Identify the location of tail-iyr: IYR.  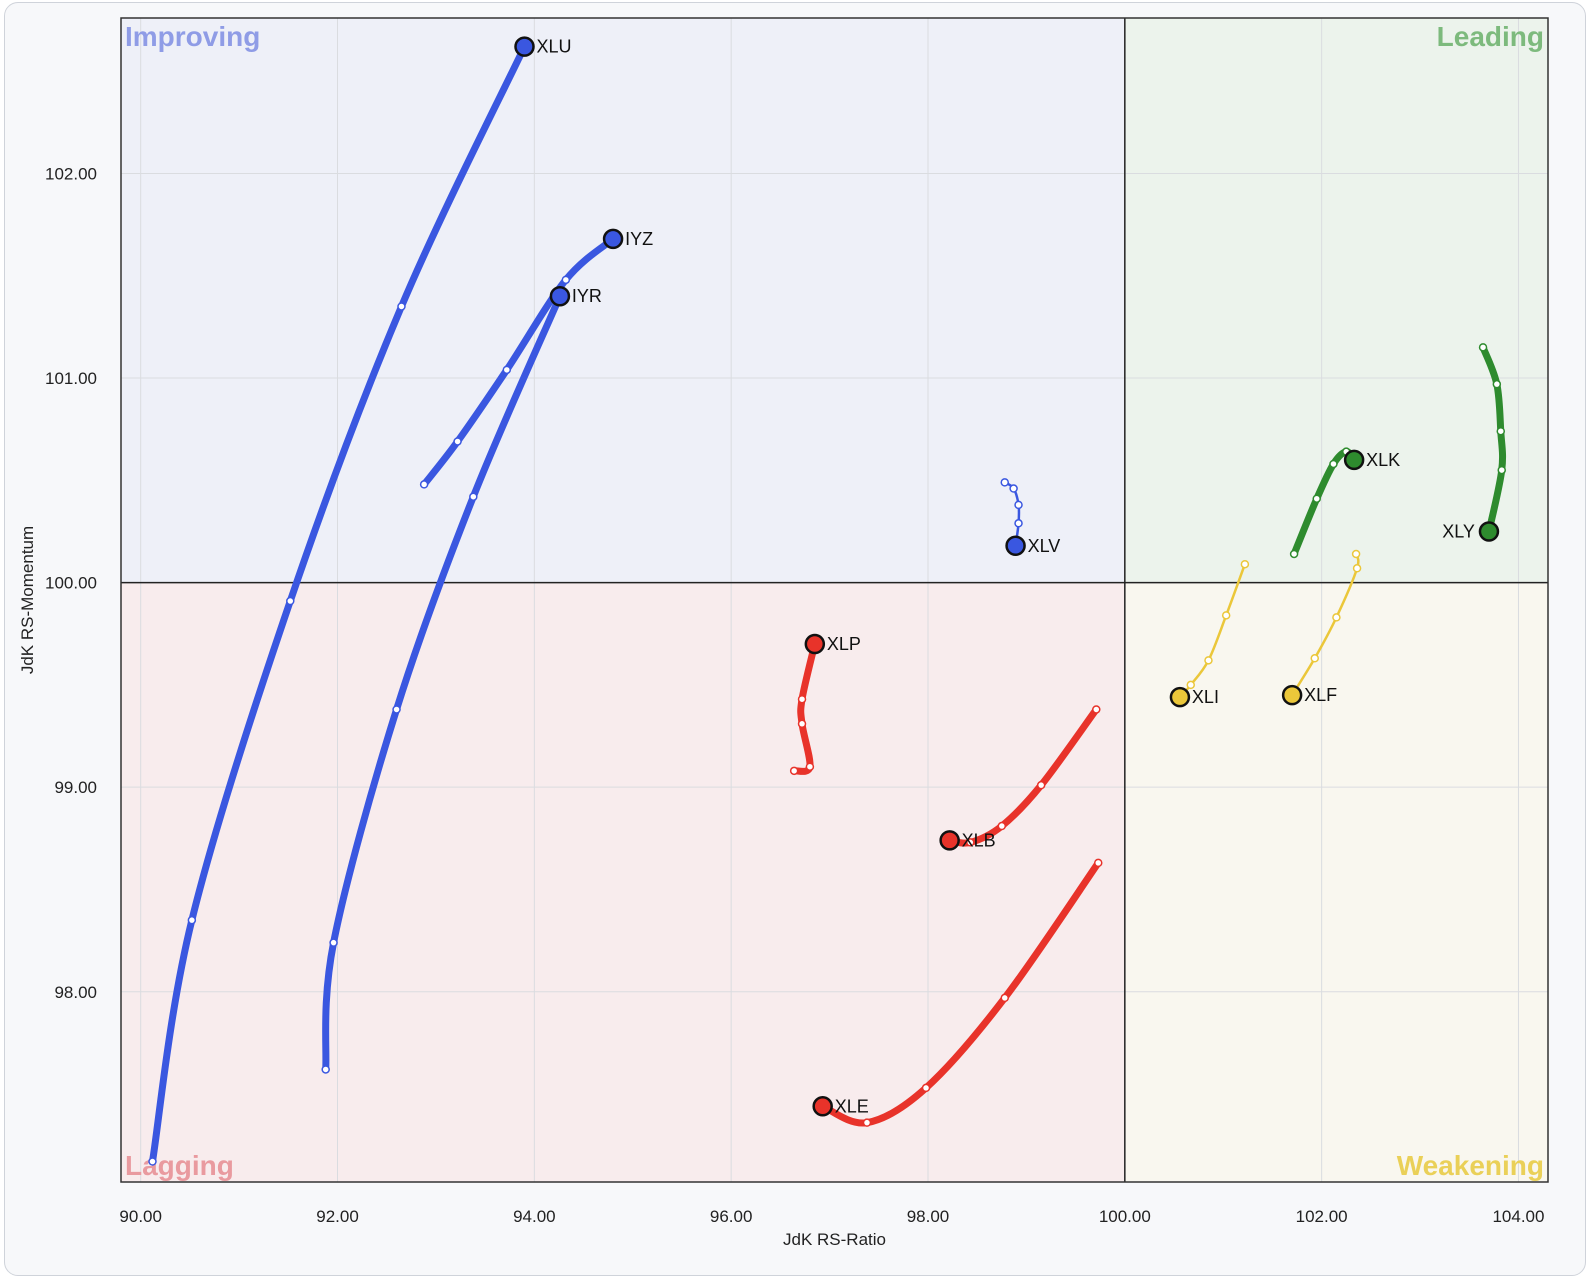
(461, 679).